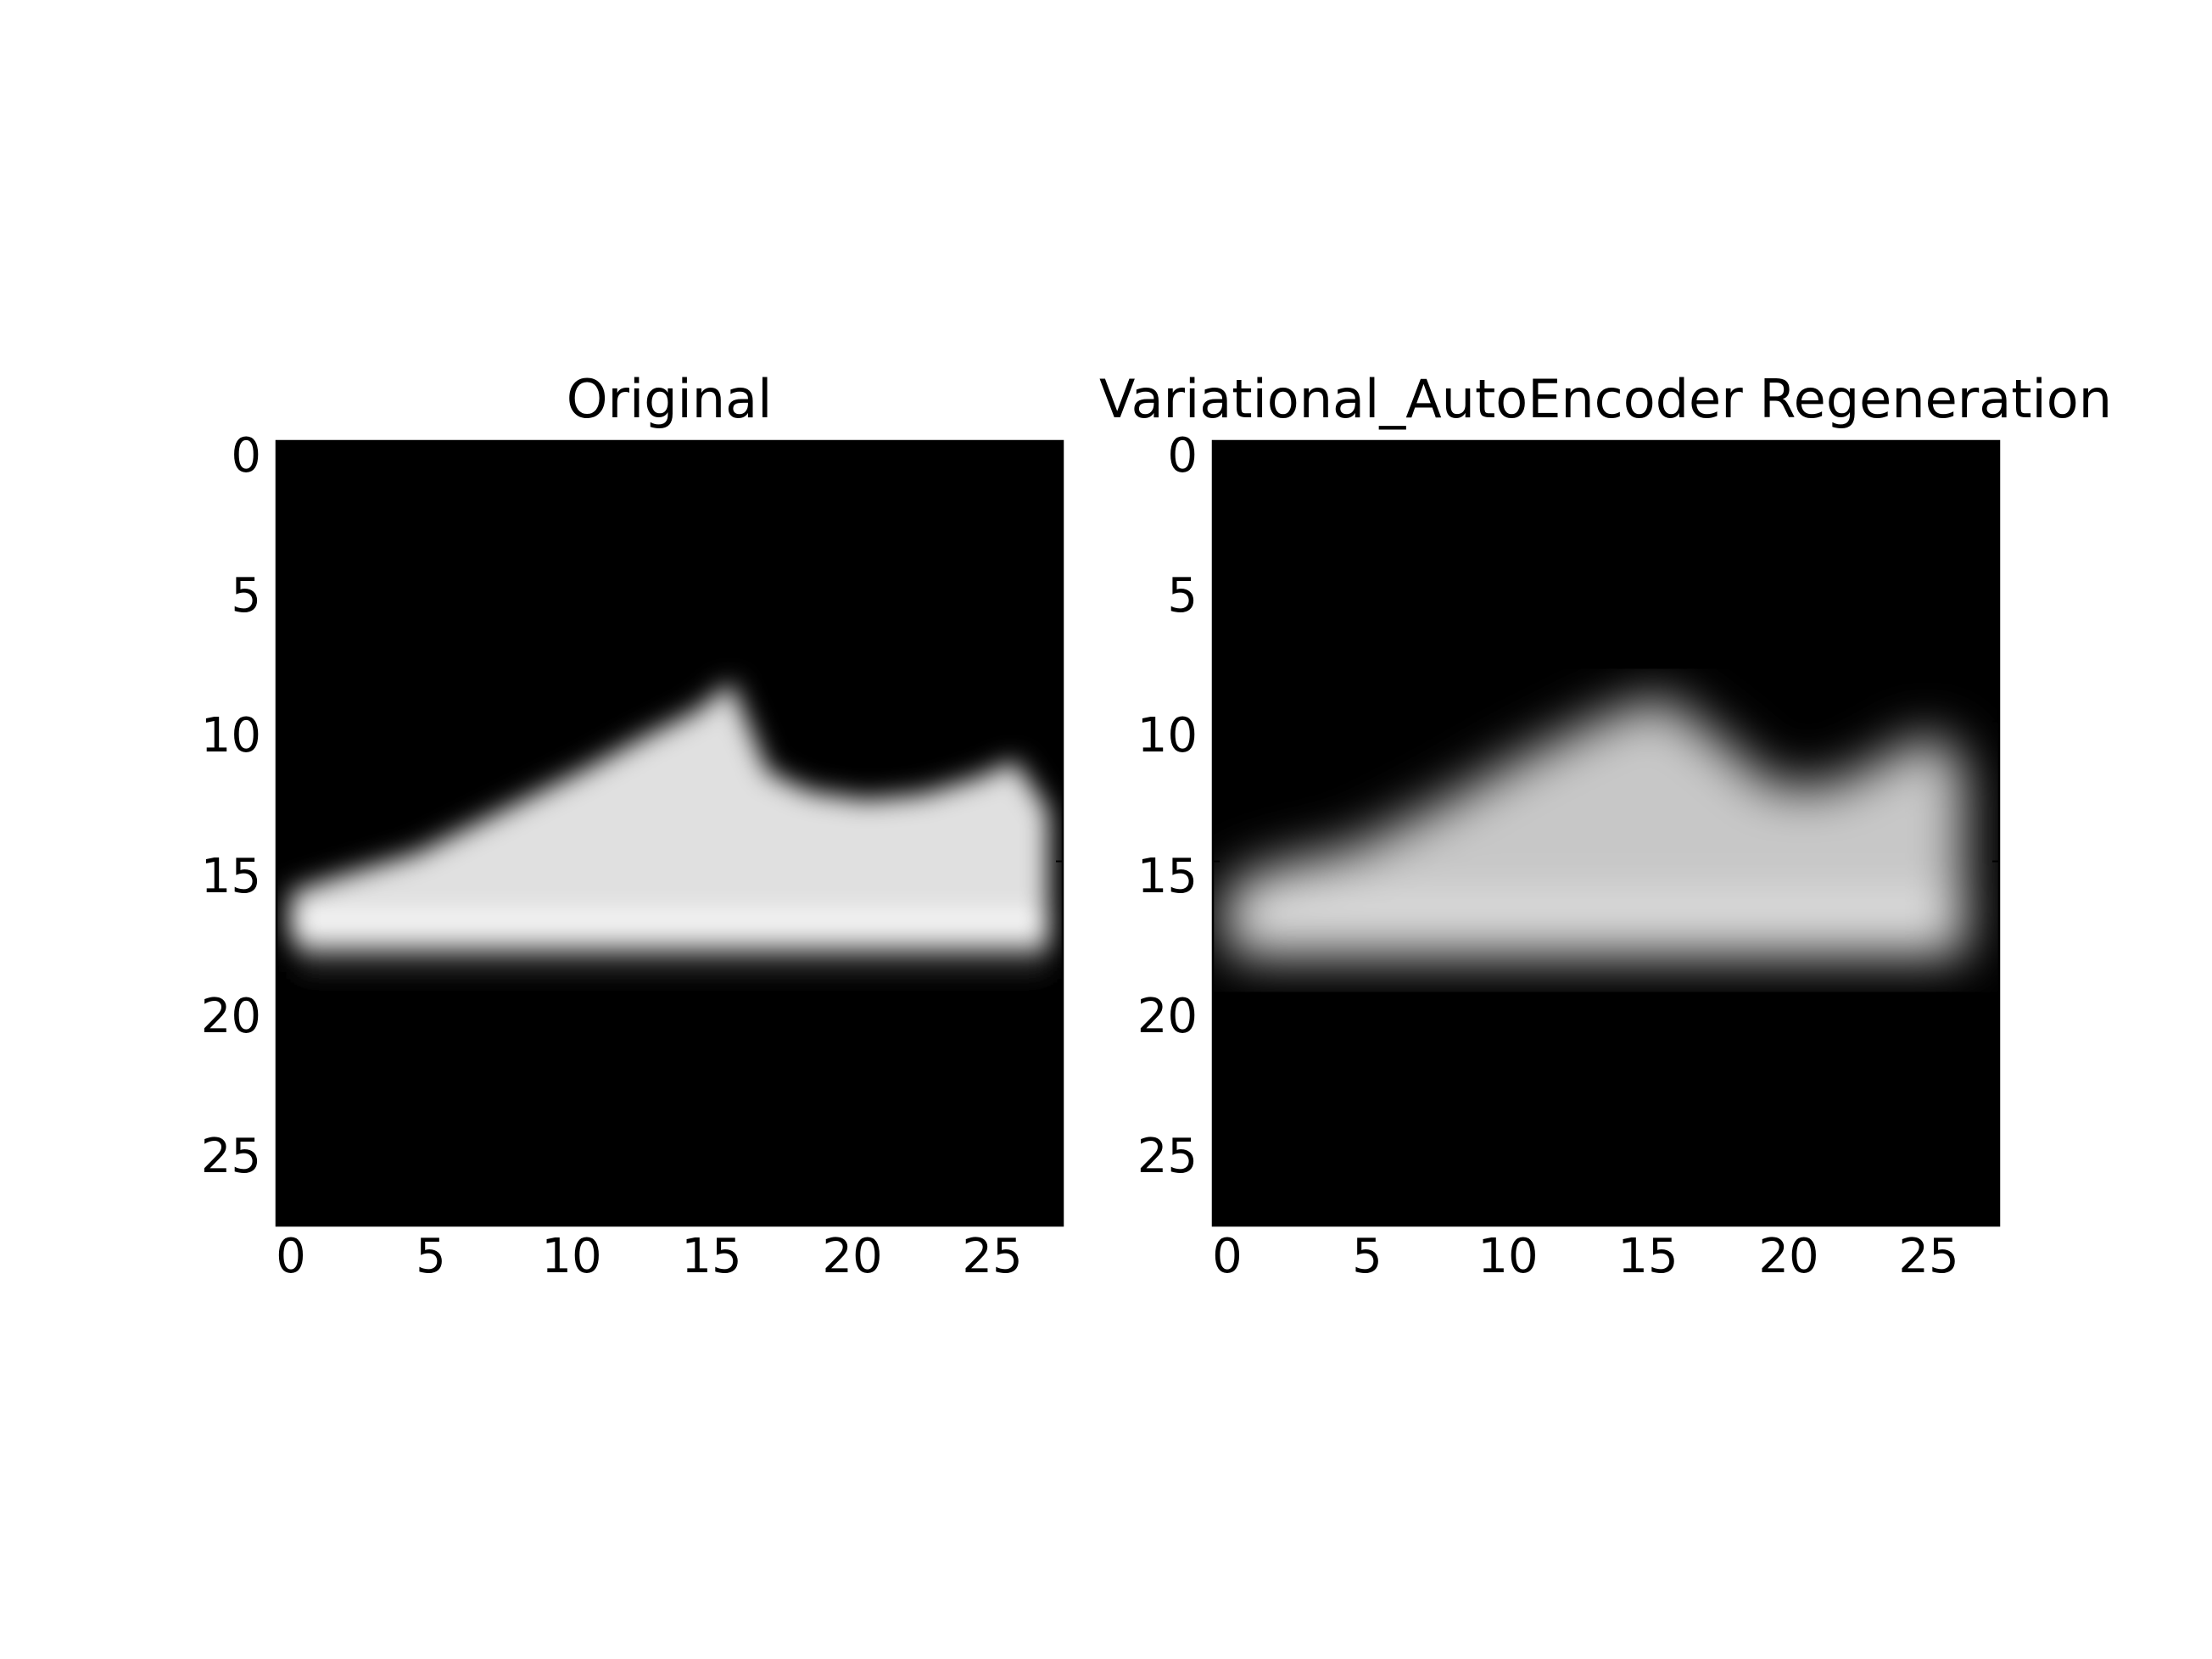 The width and height of the screenshot is (2212, 1659). What do you see at coordinates (674, 953) in the screenshot?
I see `sole-shadow` at bounding box center [674, 953].